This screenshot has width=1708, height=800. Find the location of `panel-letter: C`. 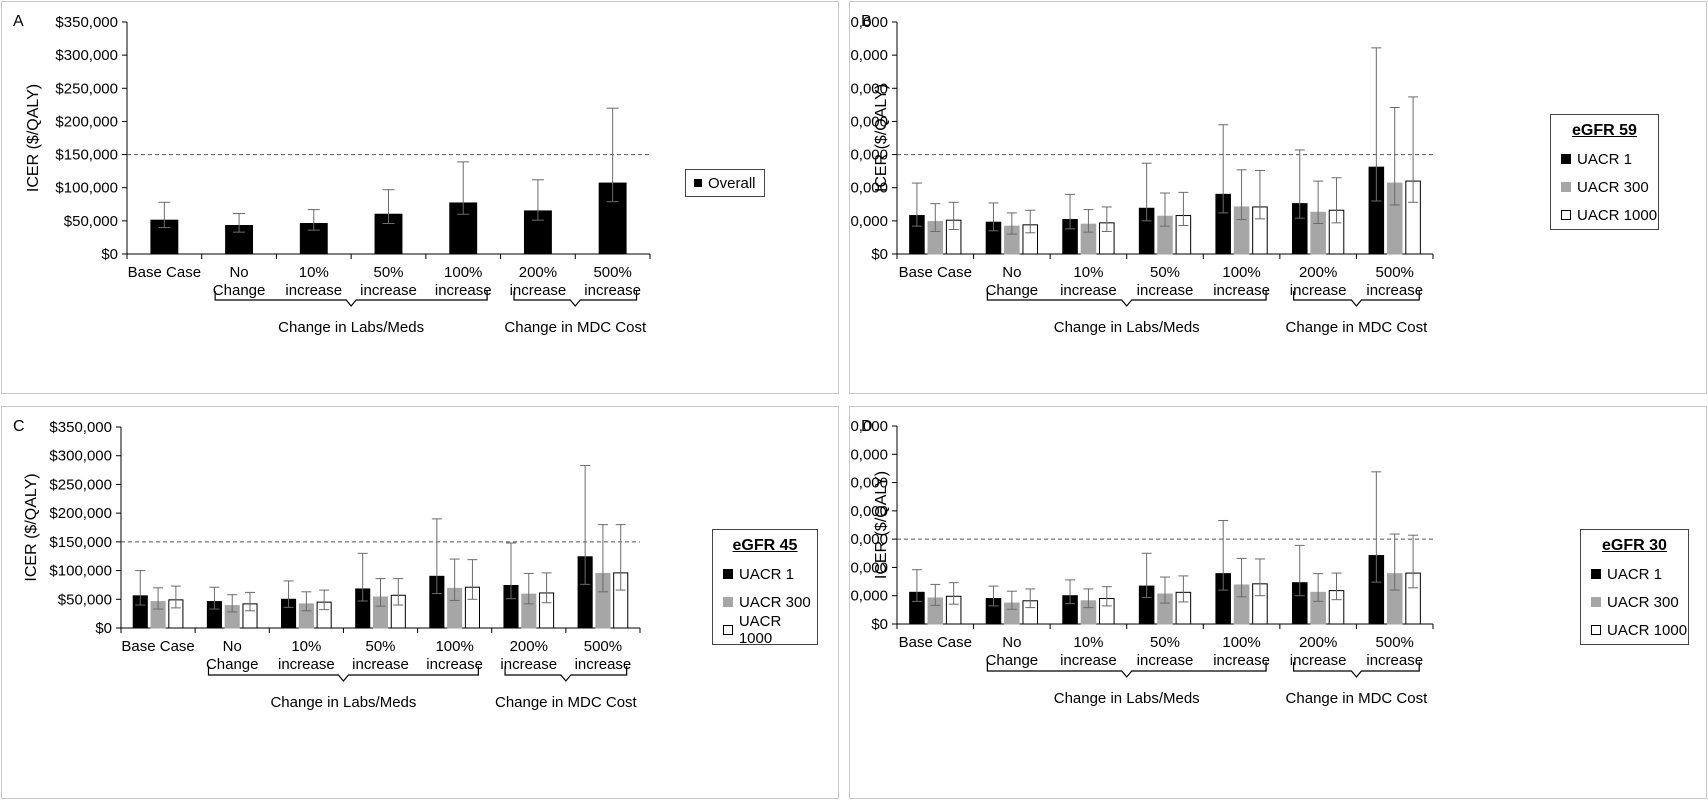

panel-letter: C is located at coordinates (19, 426).